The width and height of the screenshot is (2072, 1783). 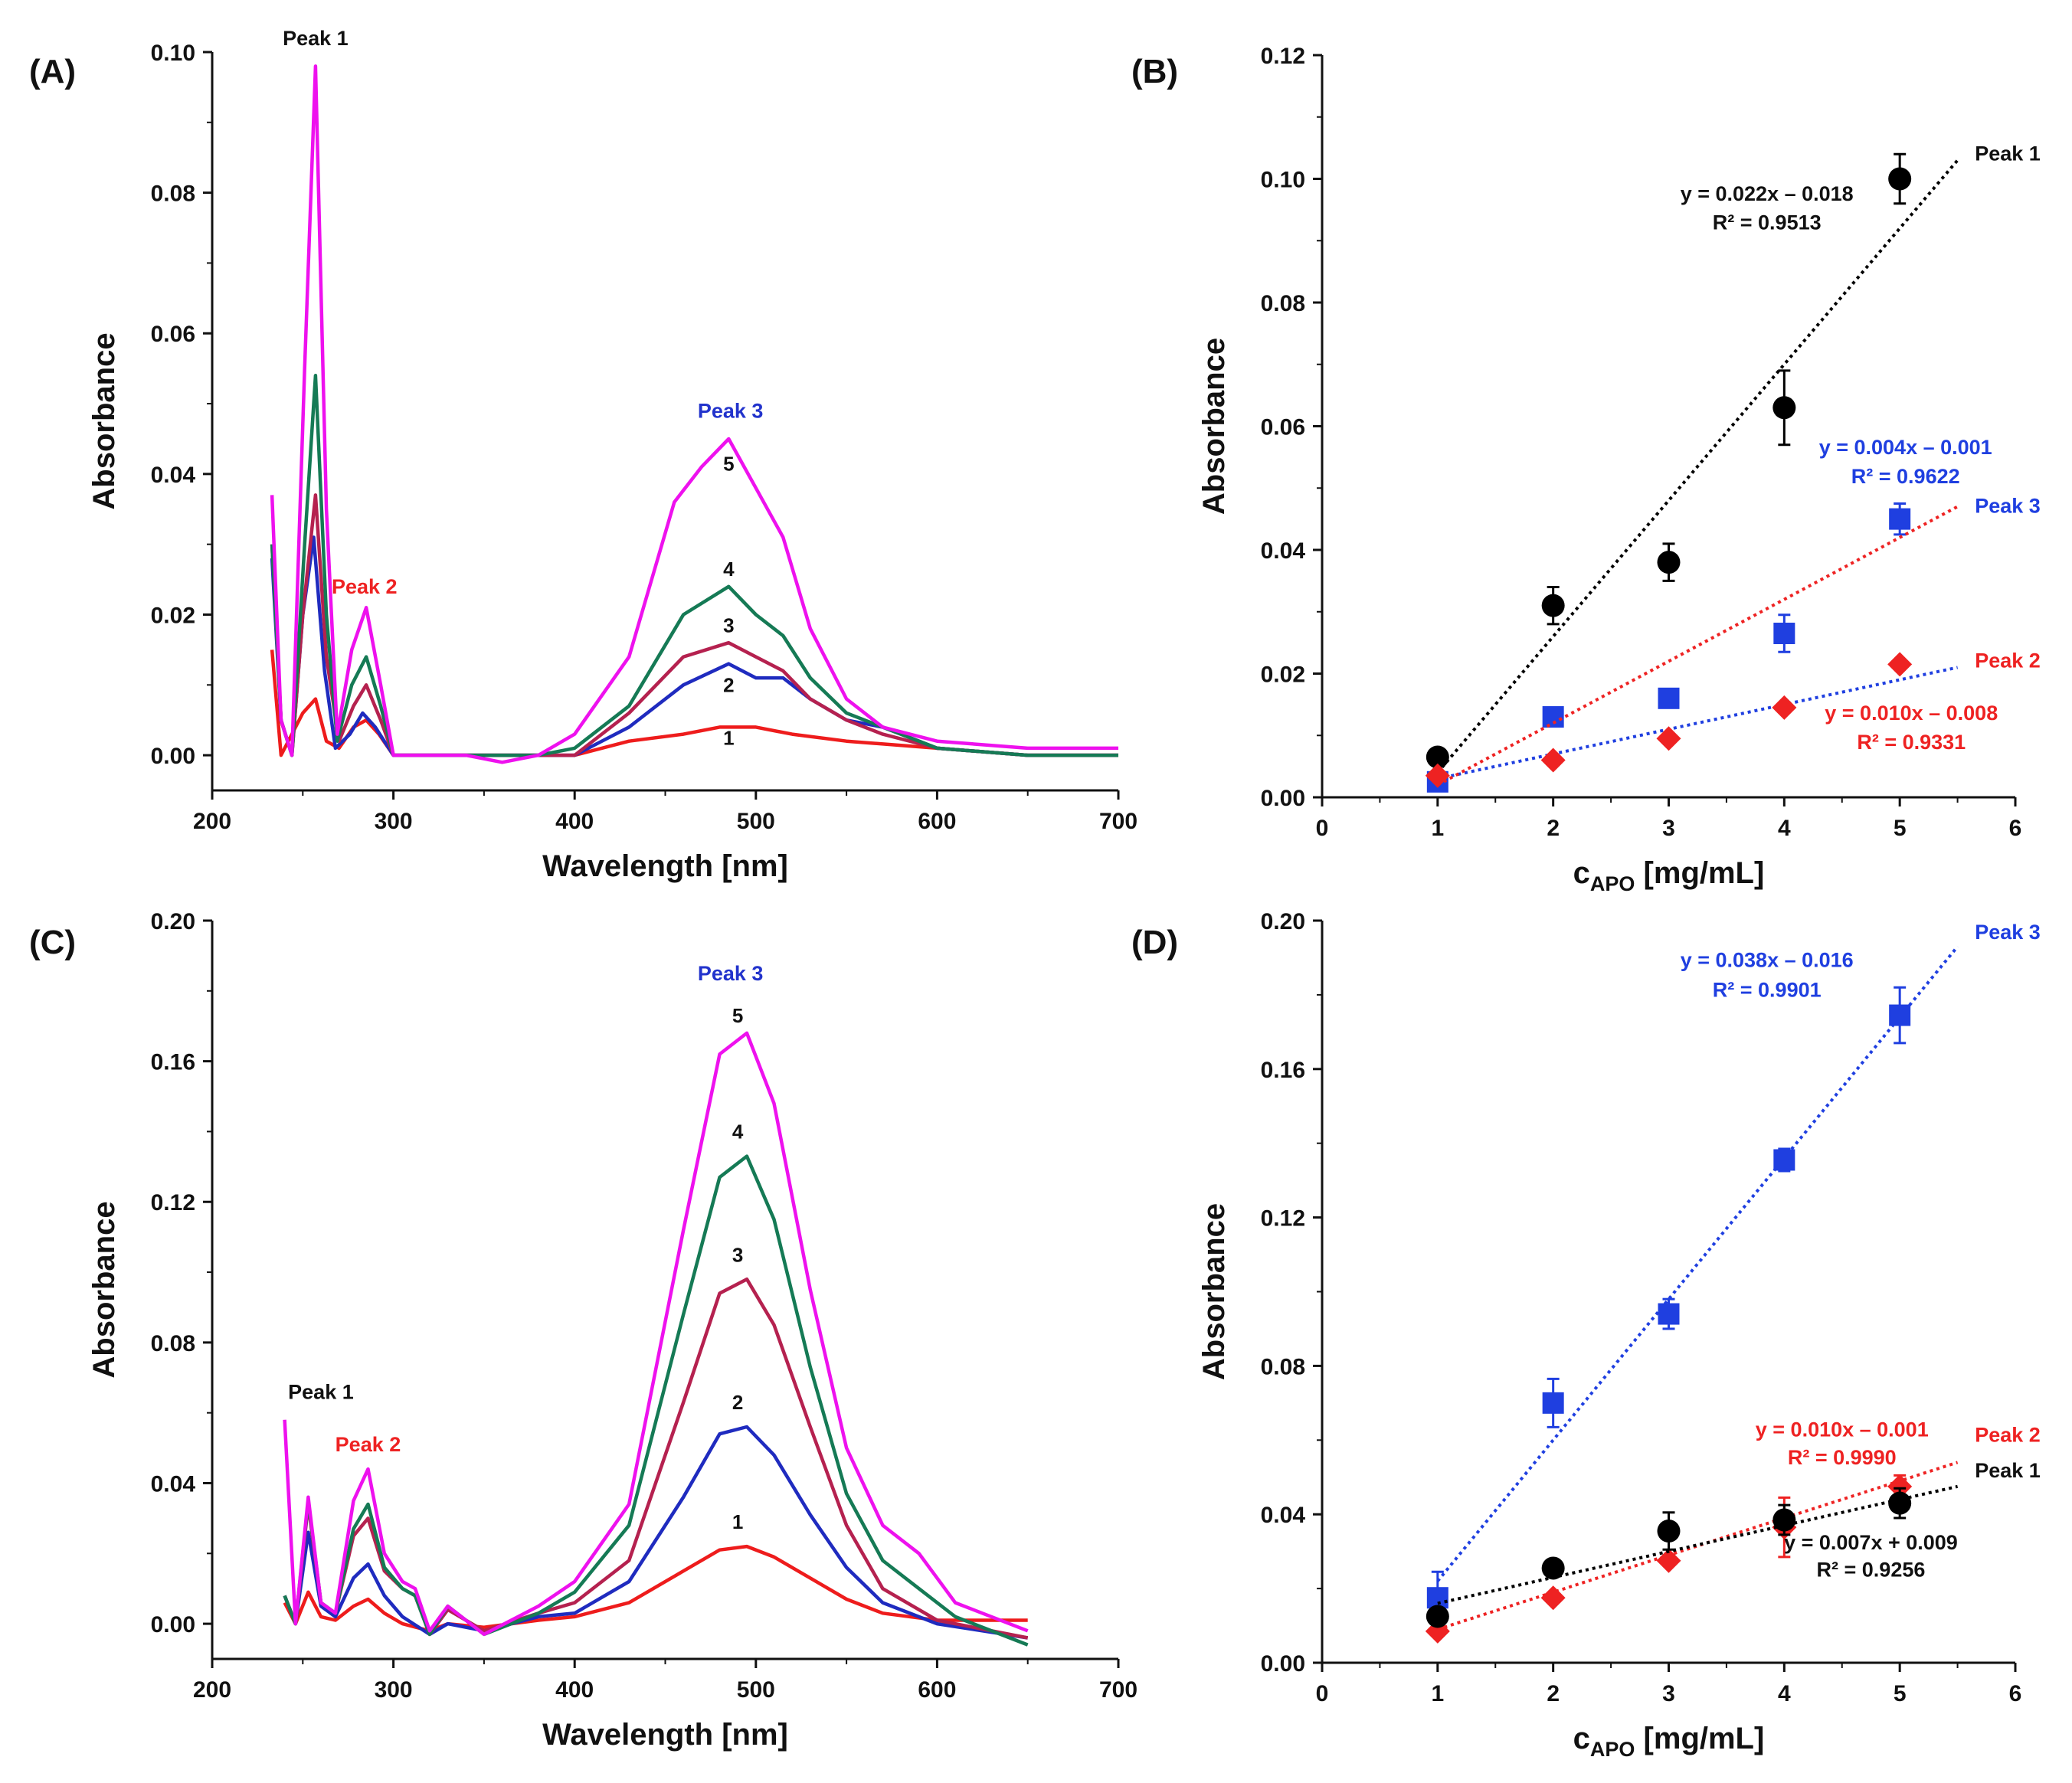 I want to click on x-axis-label: cAPO [mg/mL], so click(x=1669, y=876).